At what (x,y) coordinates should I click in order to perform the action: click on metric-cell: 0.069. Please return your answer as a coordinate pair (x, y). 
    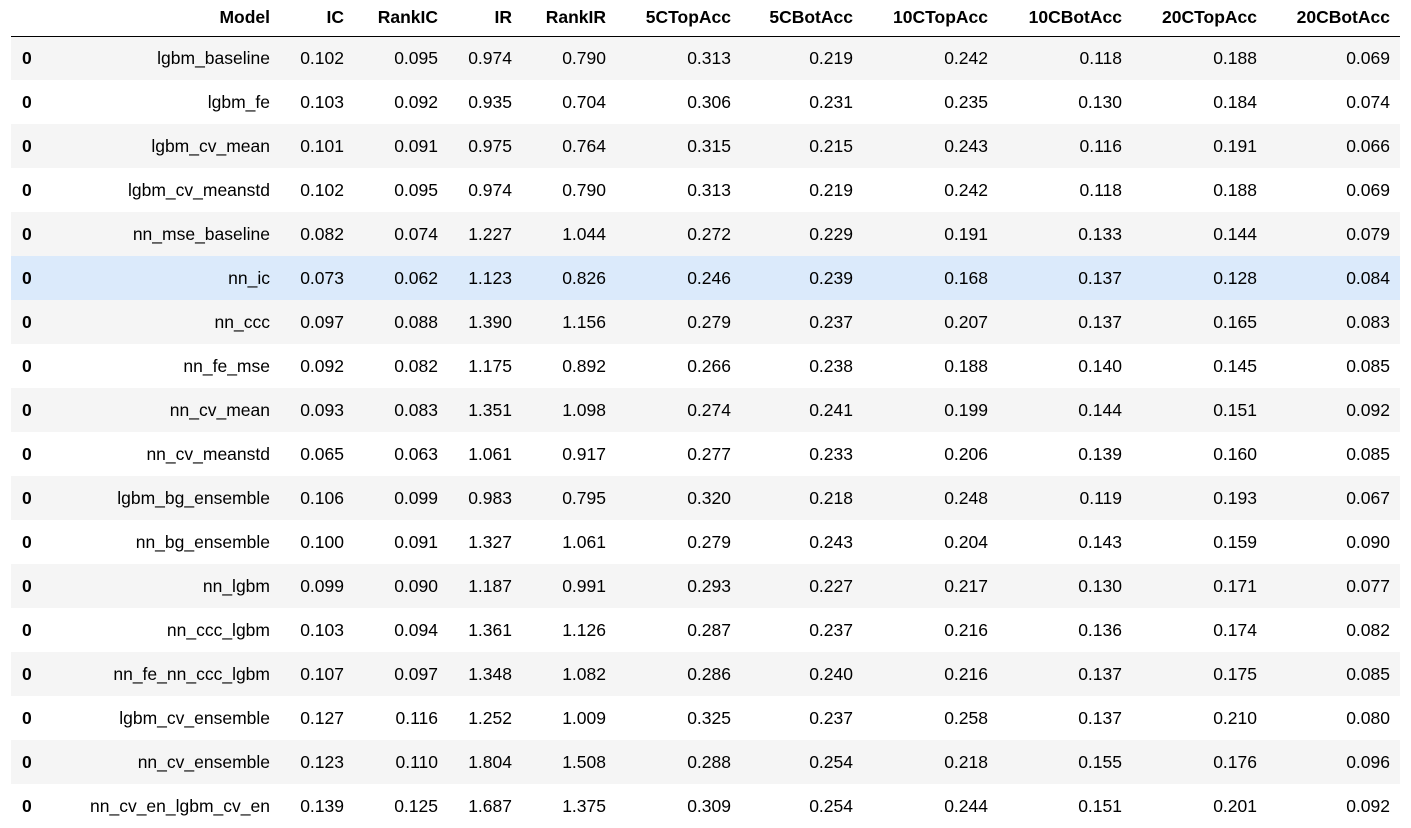
    Looking at the image, I should click on (1368, 189).